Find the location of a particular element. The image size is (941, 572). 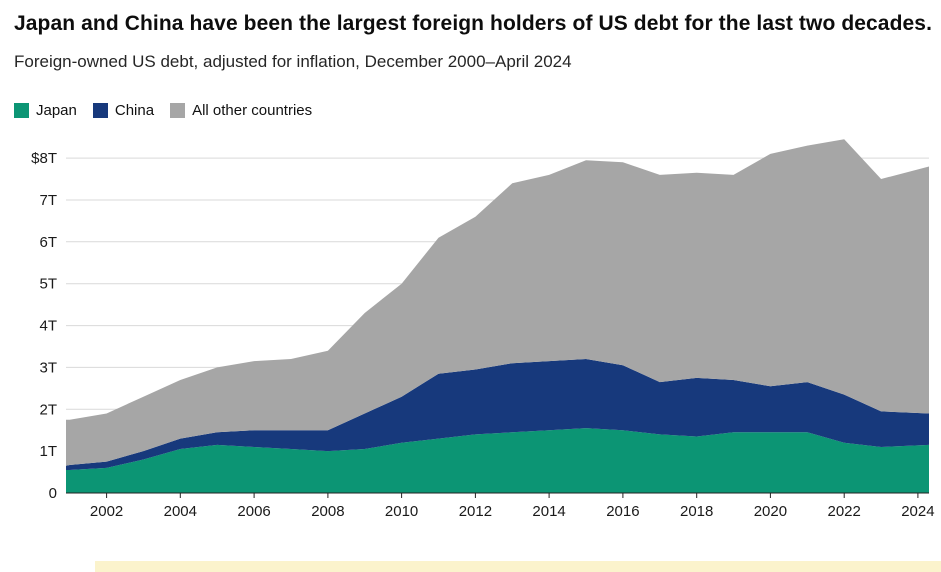

legend-item-china: China is located at coordinates (123, 110).